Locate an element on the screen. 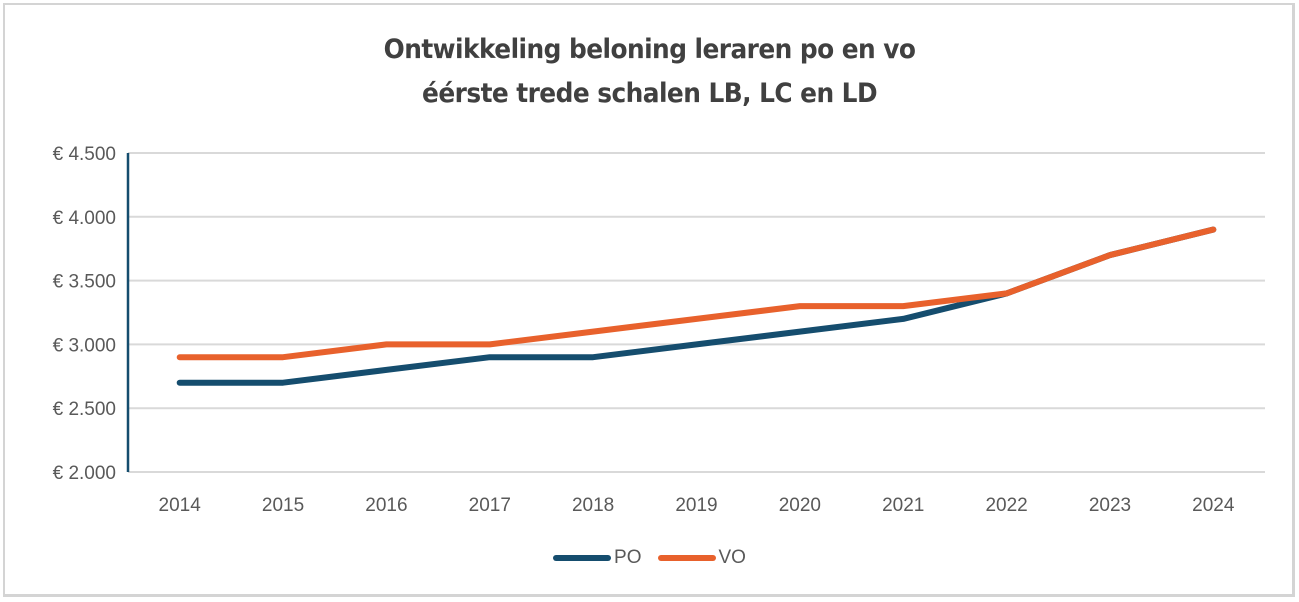 The image size is (1299, 602). x-tick-label: 2016 is located at coordinates (386, 505).